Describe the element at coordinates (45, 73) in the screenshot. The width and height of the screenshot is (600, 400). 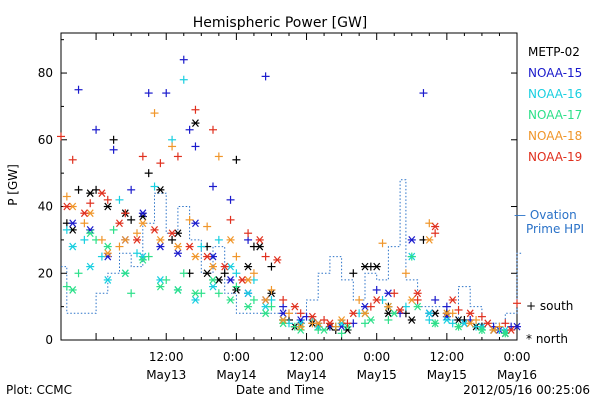
I see `y-tick-label: 80` at that location.